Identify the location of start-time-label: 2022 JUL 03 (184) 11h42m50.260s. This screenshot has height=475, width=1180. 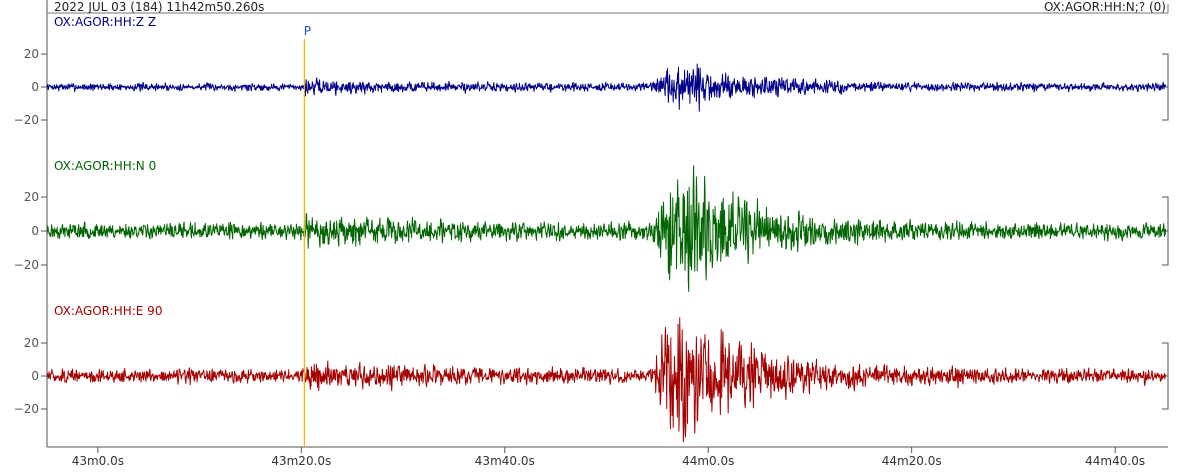
(159, 7).